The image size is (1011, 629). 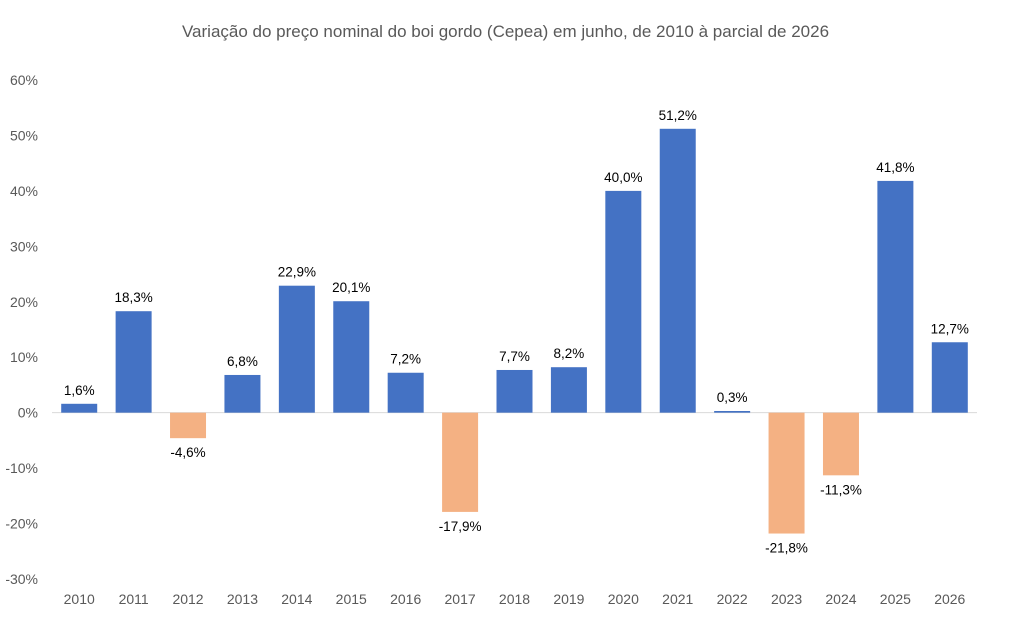 I want to click on data-label: 12,7%, so click(x=950, y=328).